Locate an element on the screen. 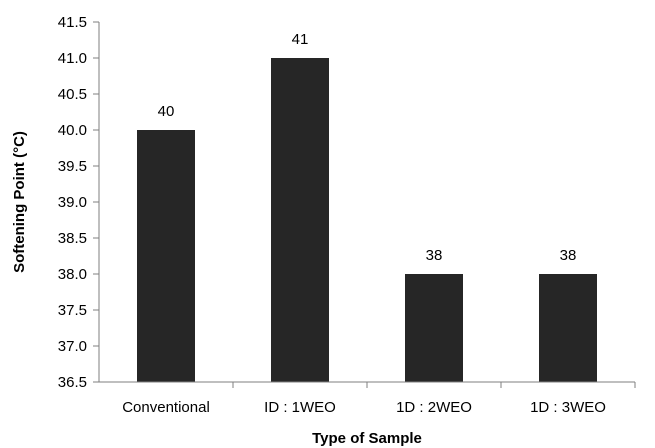 The width and height of the screenshot is (655, 448). y-tick-label: 38.0 is located at coordinates (72, 274).